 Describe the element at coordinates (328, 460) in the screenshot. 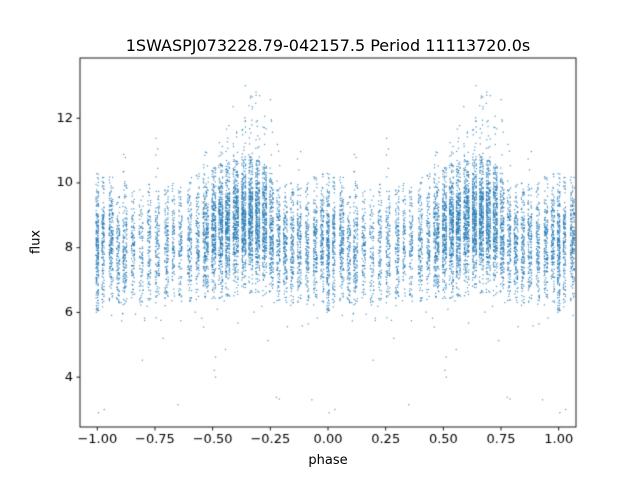

I see `x-axis-label: phase` at that location.